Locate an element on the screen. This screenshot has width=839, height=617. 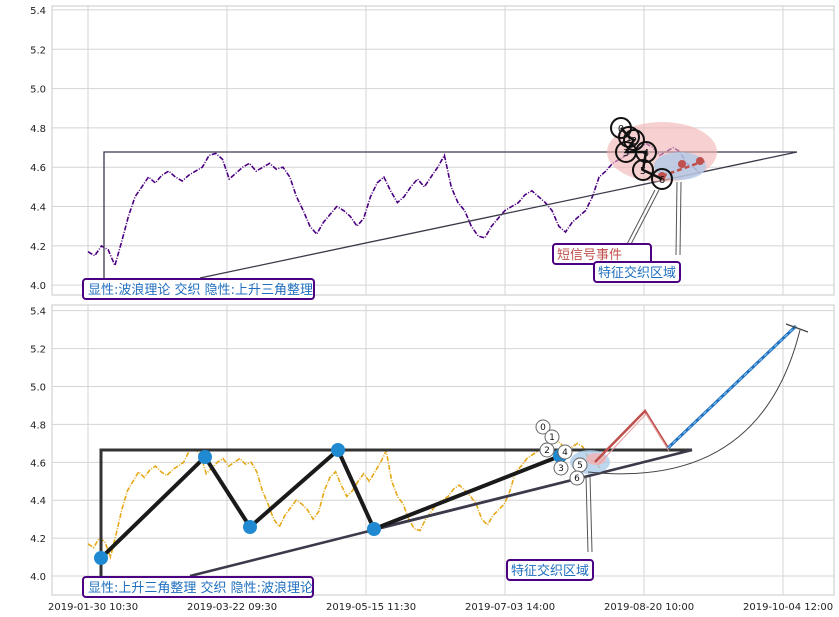
zigzag-label: 0 is located at coordinates (543, 428).